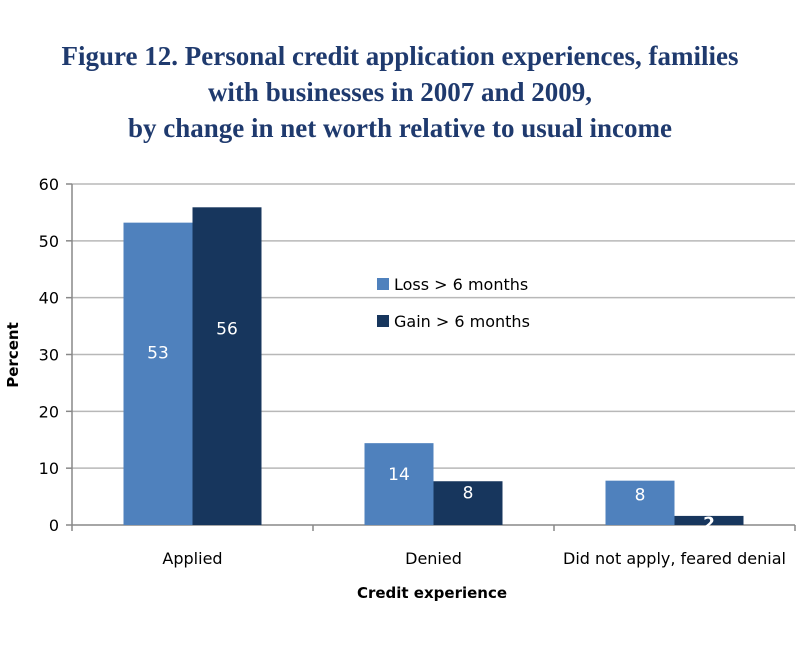 This screenshot has height=645, width=800. I want to click on y-tick-label: 10, so click(49, 468).